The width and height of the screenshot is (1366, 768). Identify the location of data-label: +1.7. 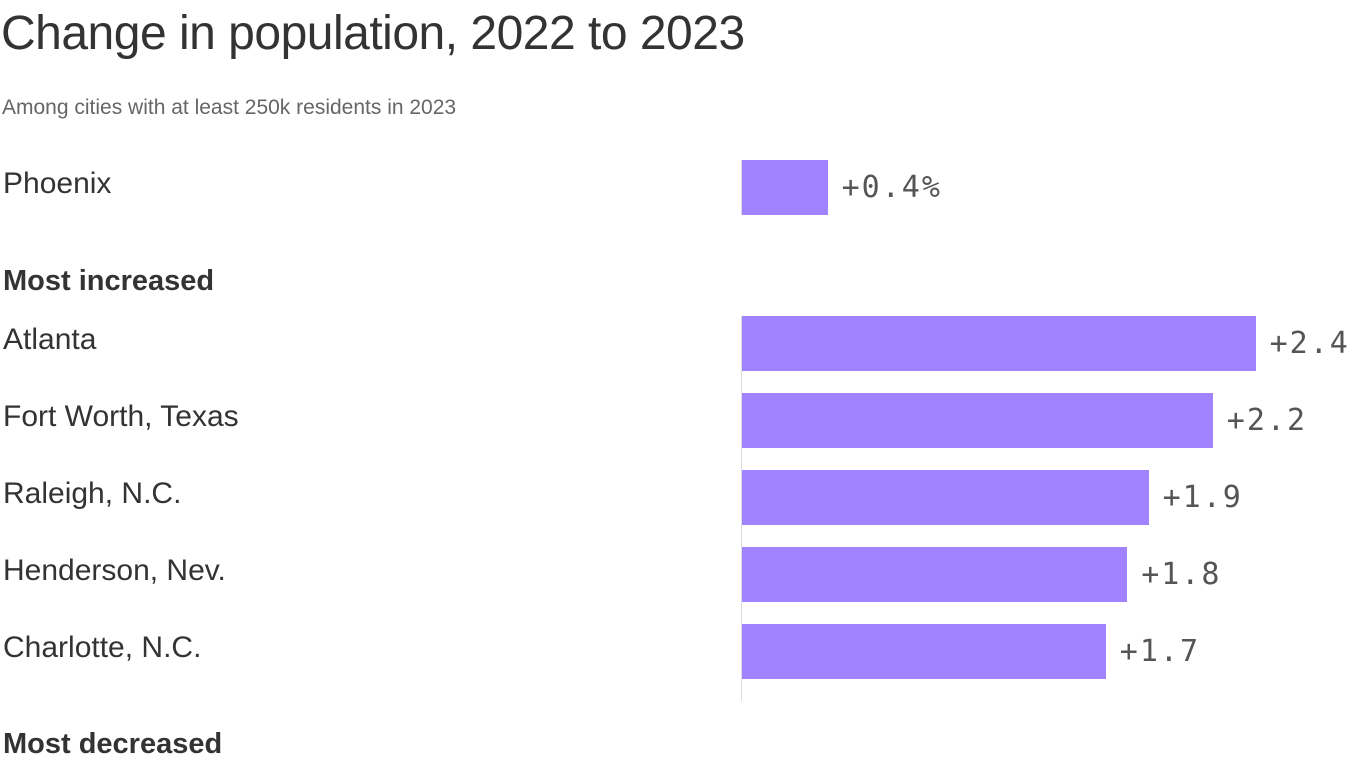
(1160, 651).